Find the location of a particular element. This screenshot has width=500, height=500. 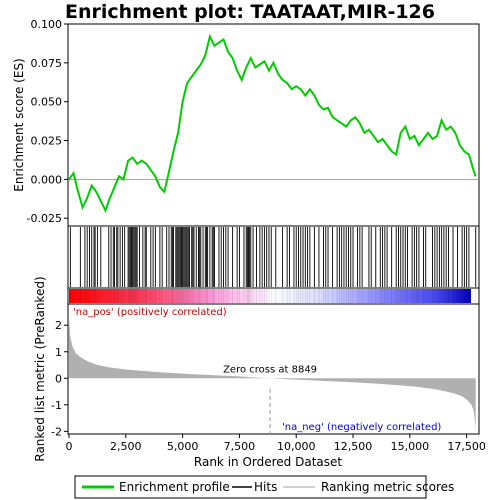

es-y-tick-label: 0.100 is located at coordinates (47, 24).